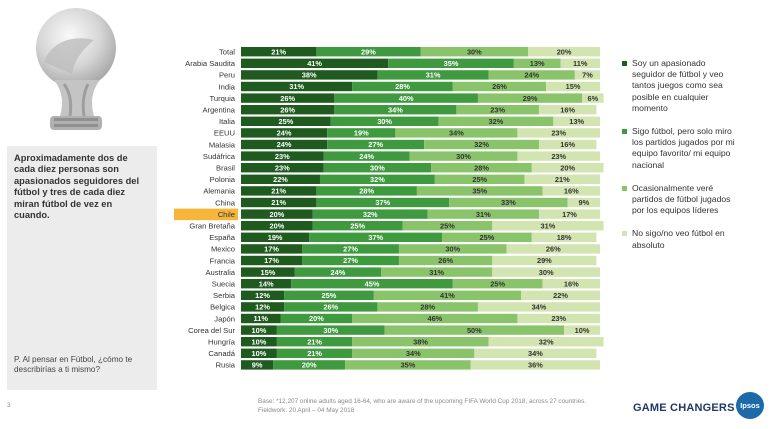 The image size is (777, 429). I want to click on data-label: 38%, so click(309, 75).